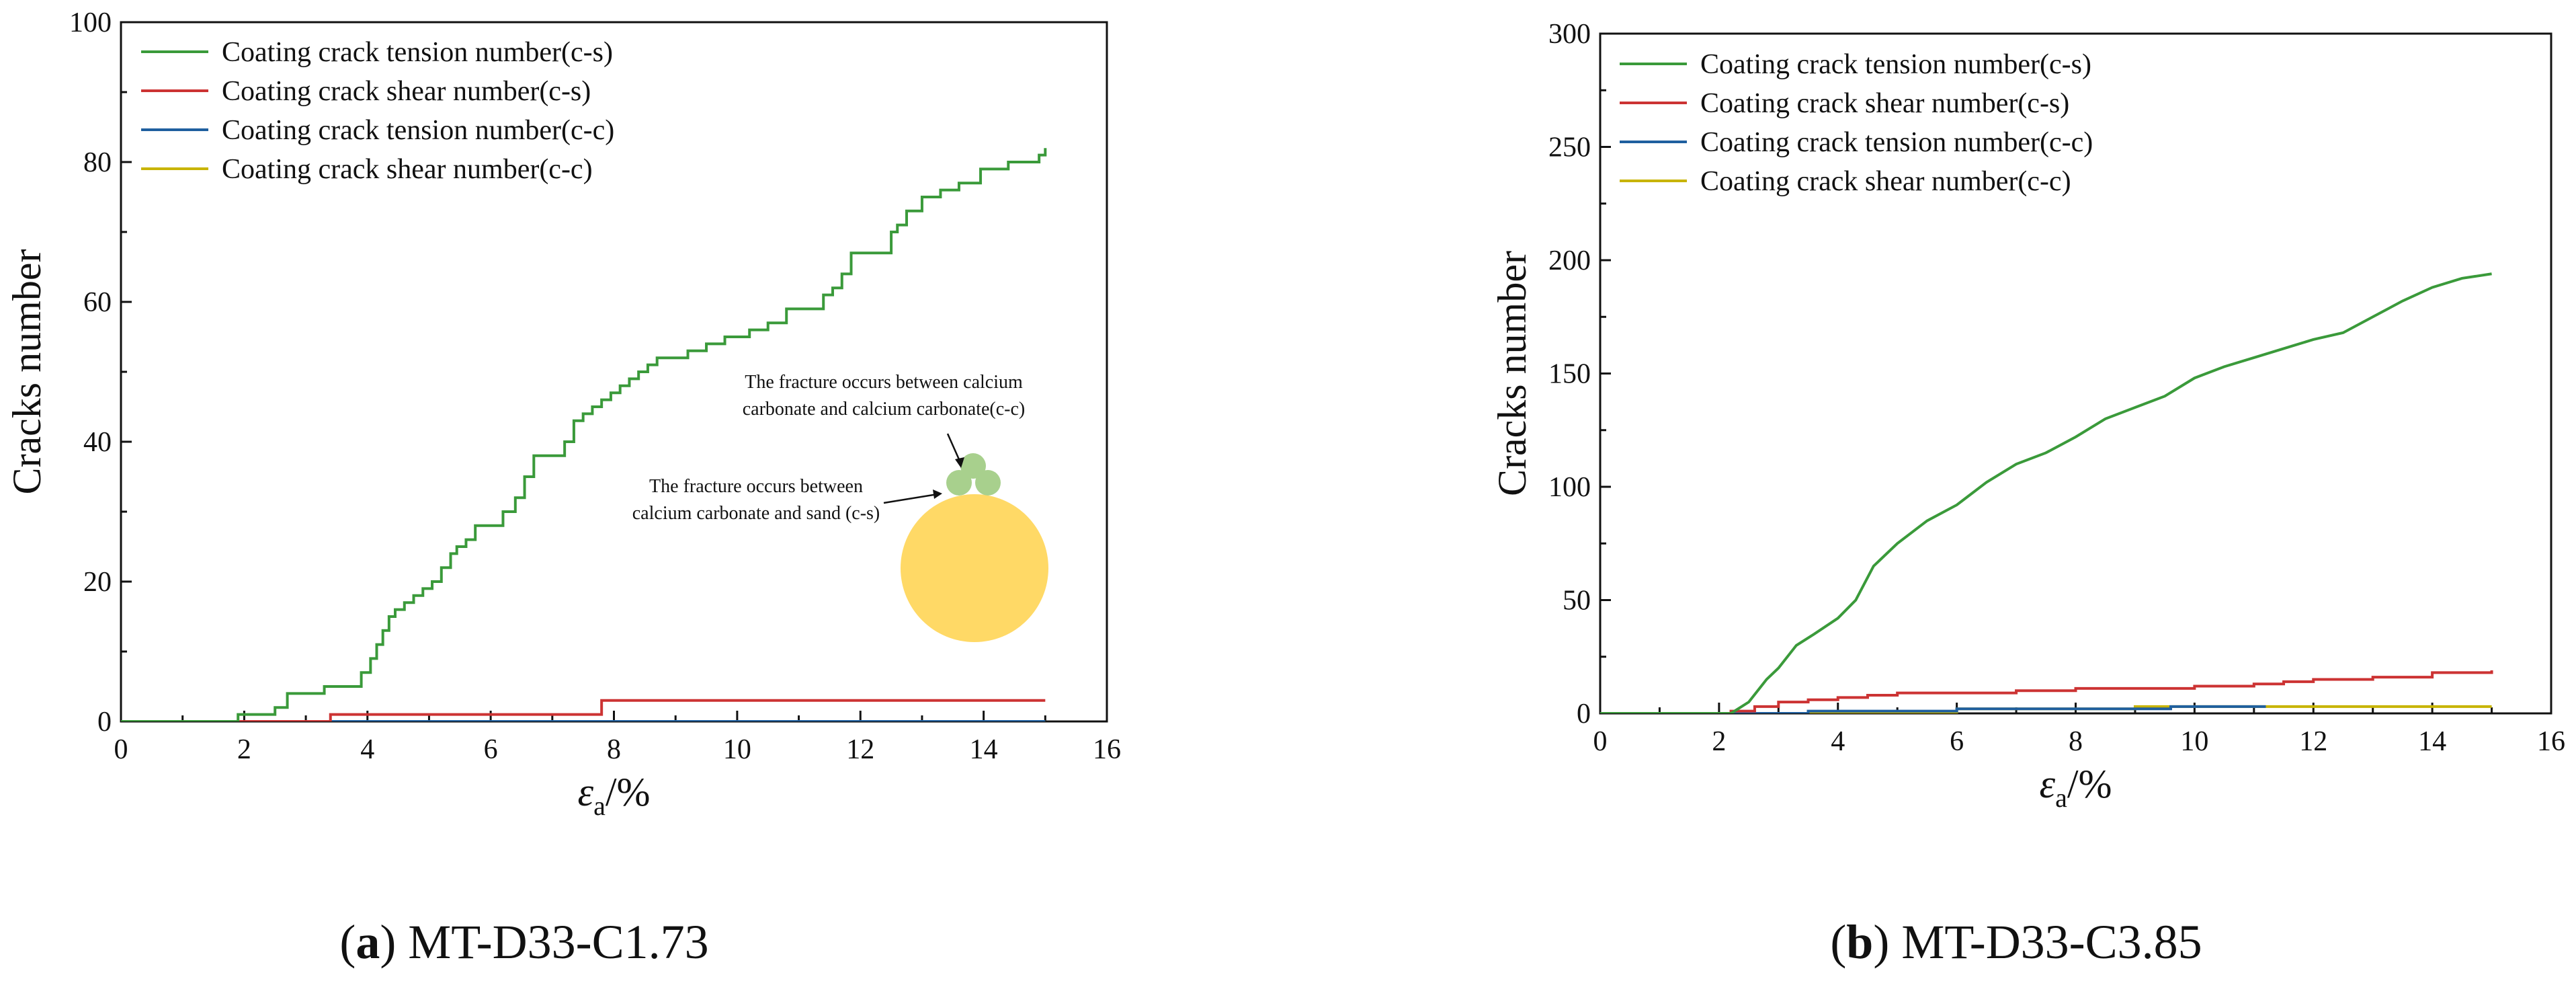 Image resolution: width=2576 pixels, height=983 pixels. I want to click on caption-letter: b, so click(1860, 942).